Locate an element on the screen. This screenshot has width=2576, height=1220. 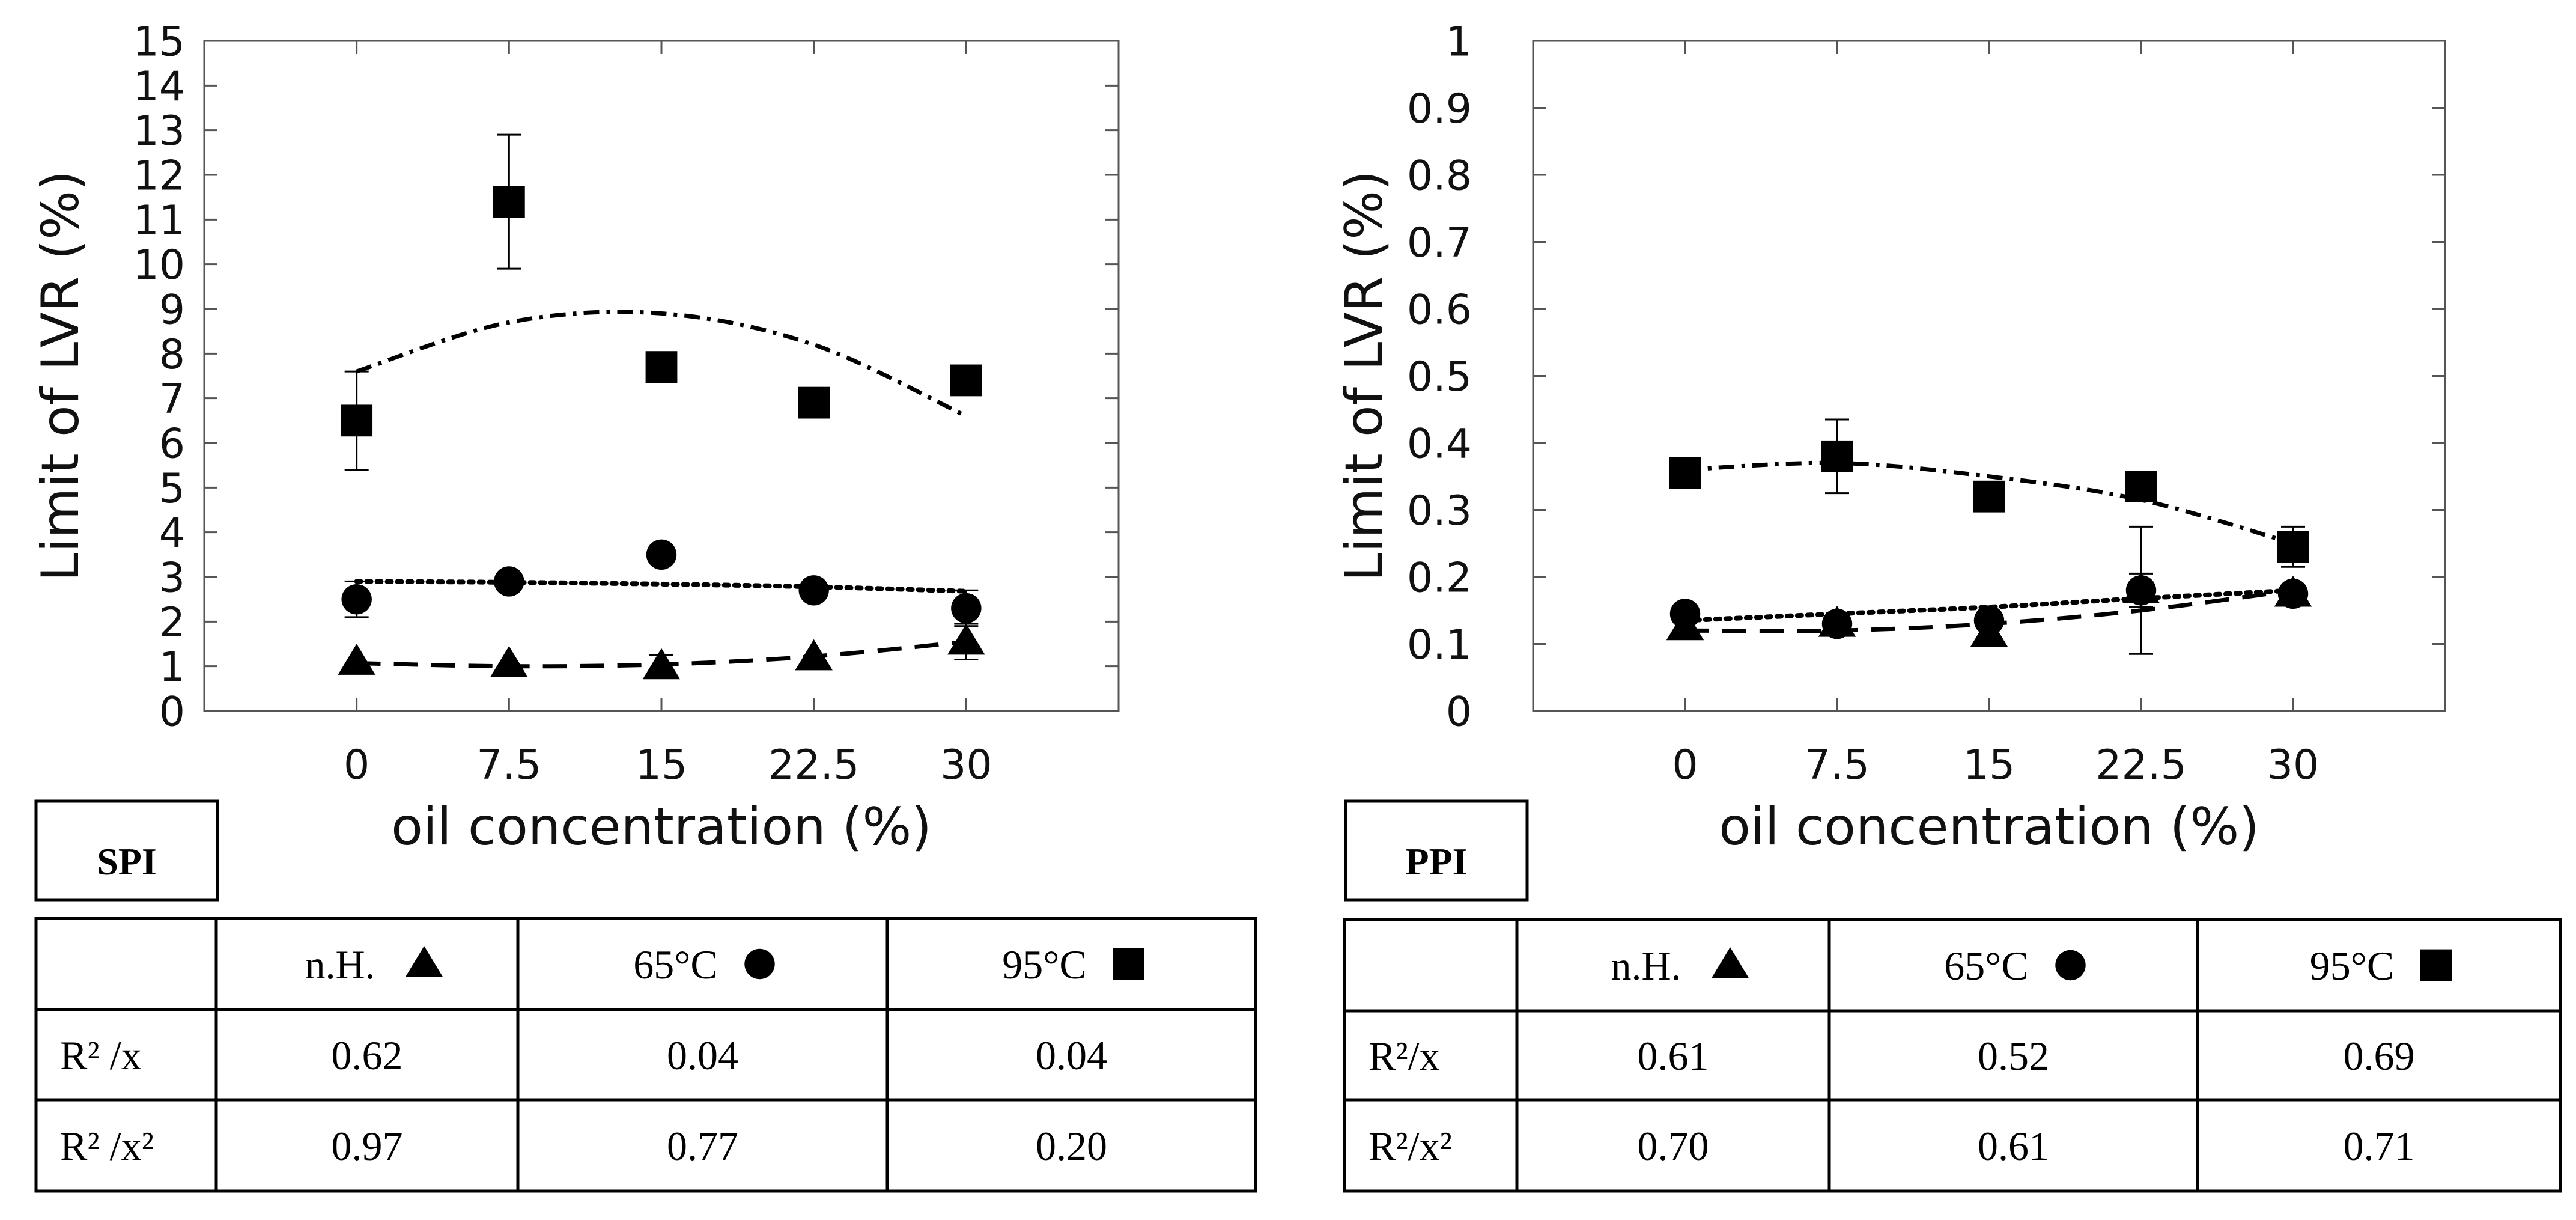
y-tick-label: 0.9 is located at coordinates (1439, 109).